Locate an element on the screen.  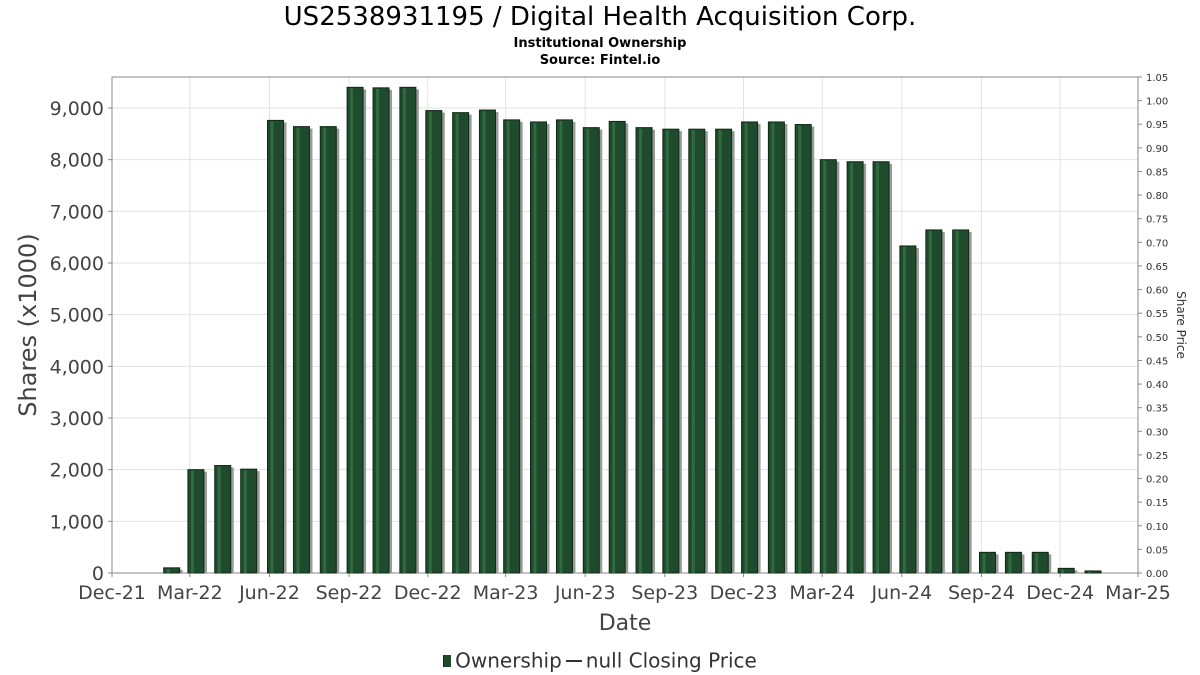
y-axis-label: Shares (x1000) is located at coordinates (28, 324).